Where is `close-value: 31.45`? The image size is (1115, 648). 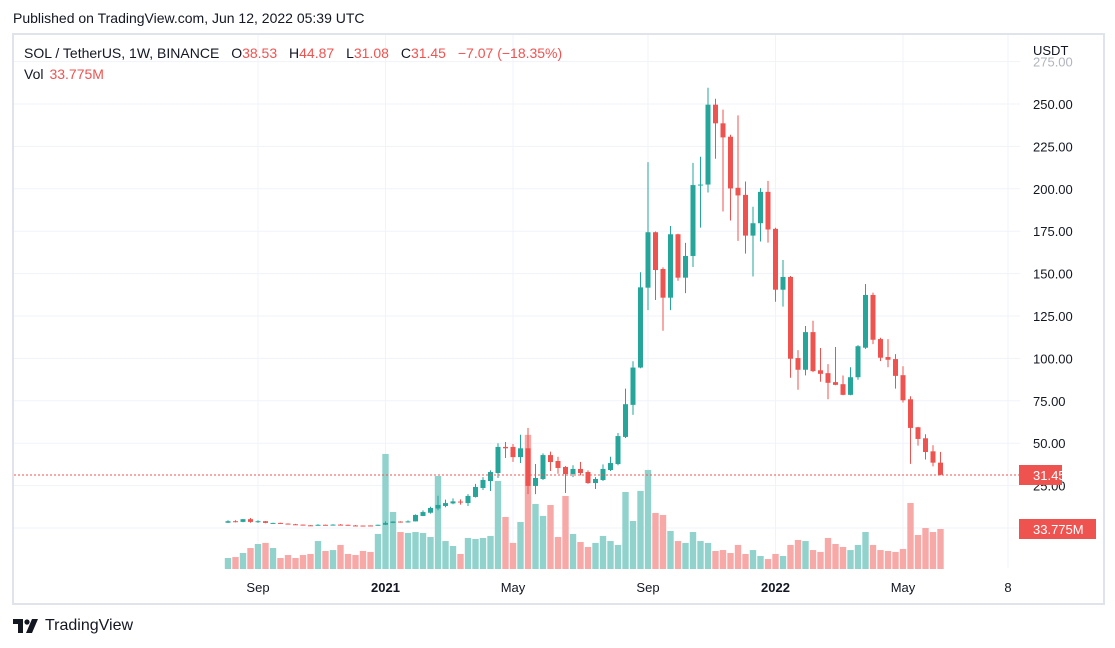
close-value: 31.45 is located at coordinates (428, 53).